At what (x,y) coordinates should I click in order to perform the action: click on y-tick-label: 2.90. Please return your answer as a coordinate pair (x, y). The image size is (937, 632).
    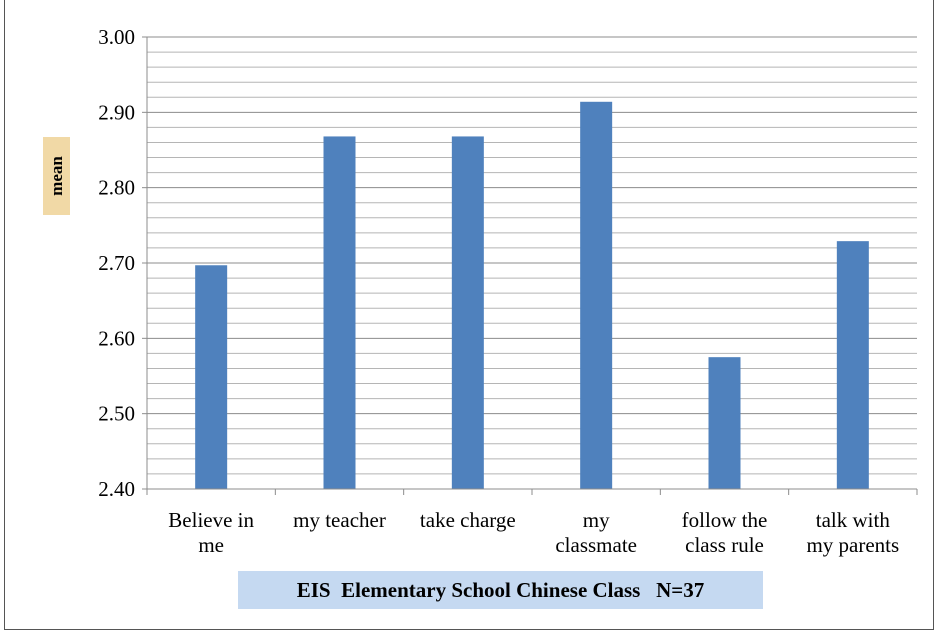
    Looking at the image, I should click on (116, 112).